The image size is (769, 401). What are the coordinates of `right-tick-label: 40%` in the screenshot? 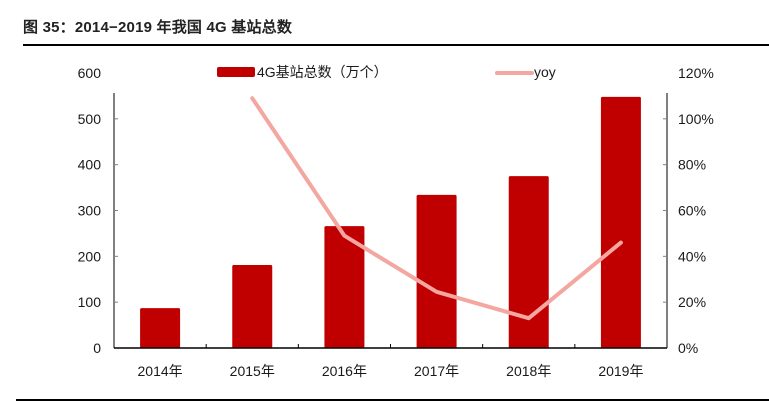 It's located at (692, 256).